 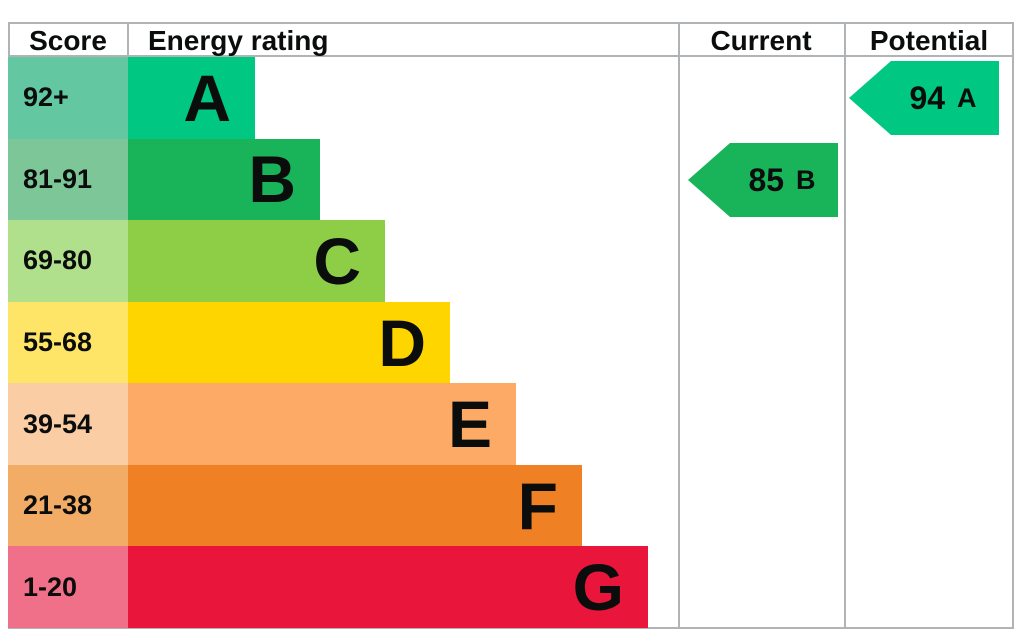 What do you see at coordinates (511, 261) in the screenshot?
I see `band-row-c: 69-80 C` at bounding box center [511, 261].